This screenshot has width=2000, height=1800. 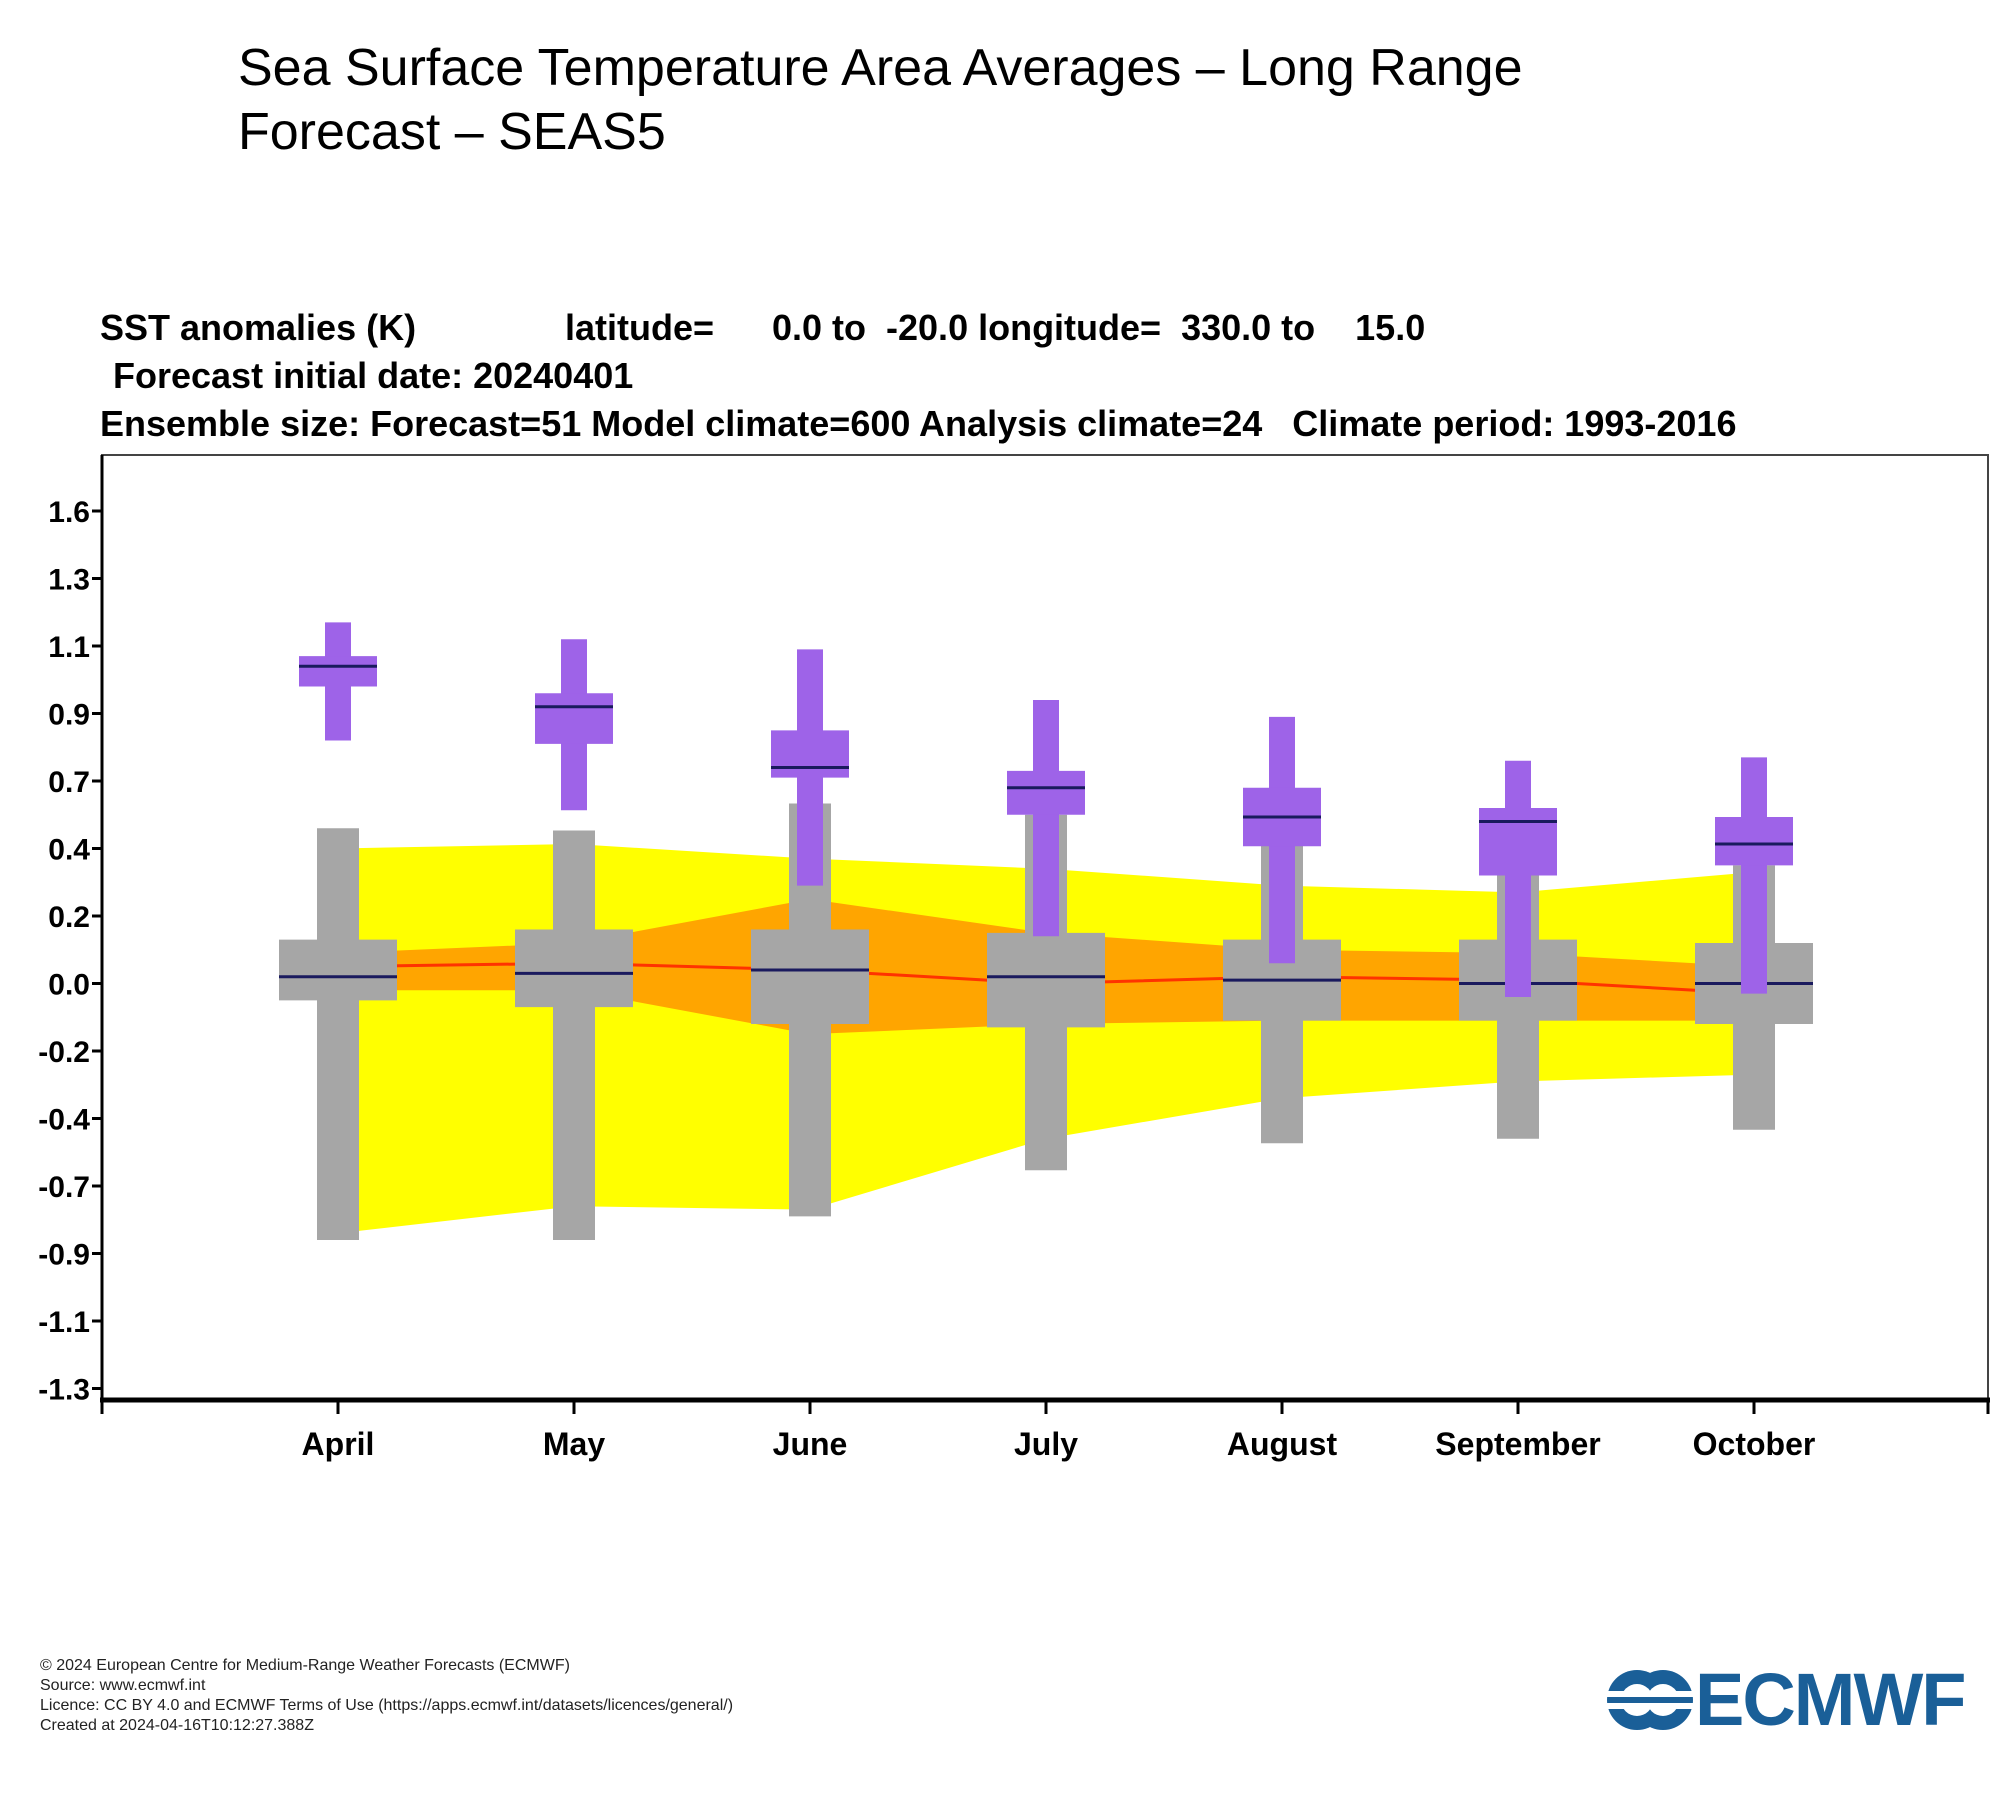 I want to click on model-climate-may-whisker, so click(x=574, y=1035).